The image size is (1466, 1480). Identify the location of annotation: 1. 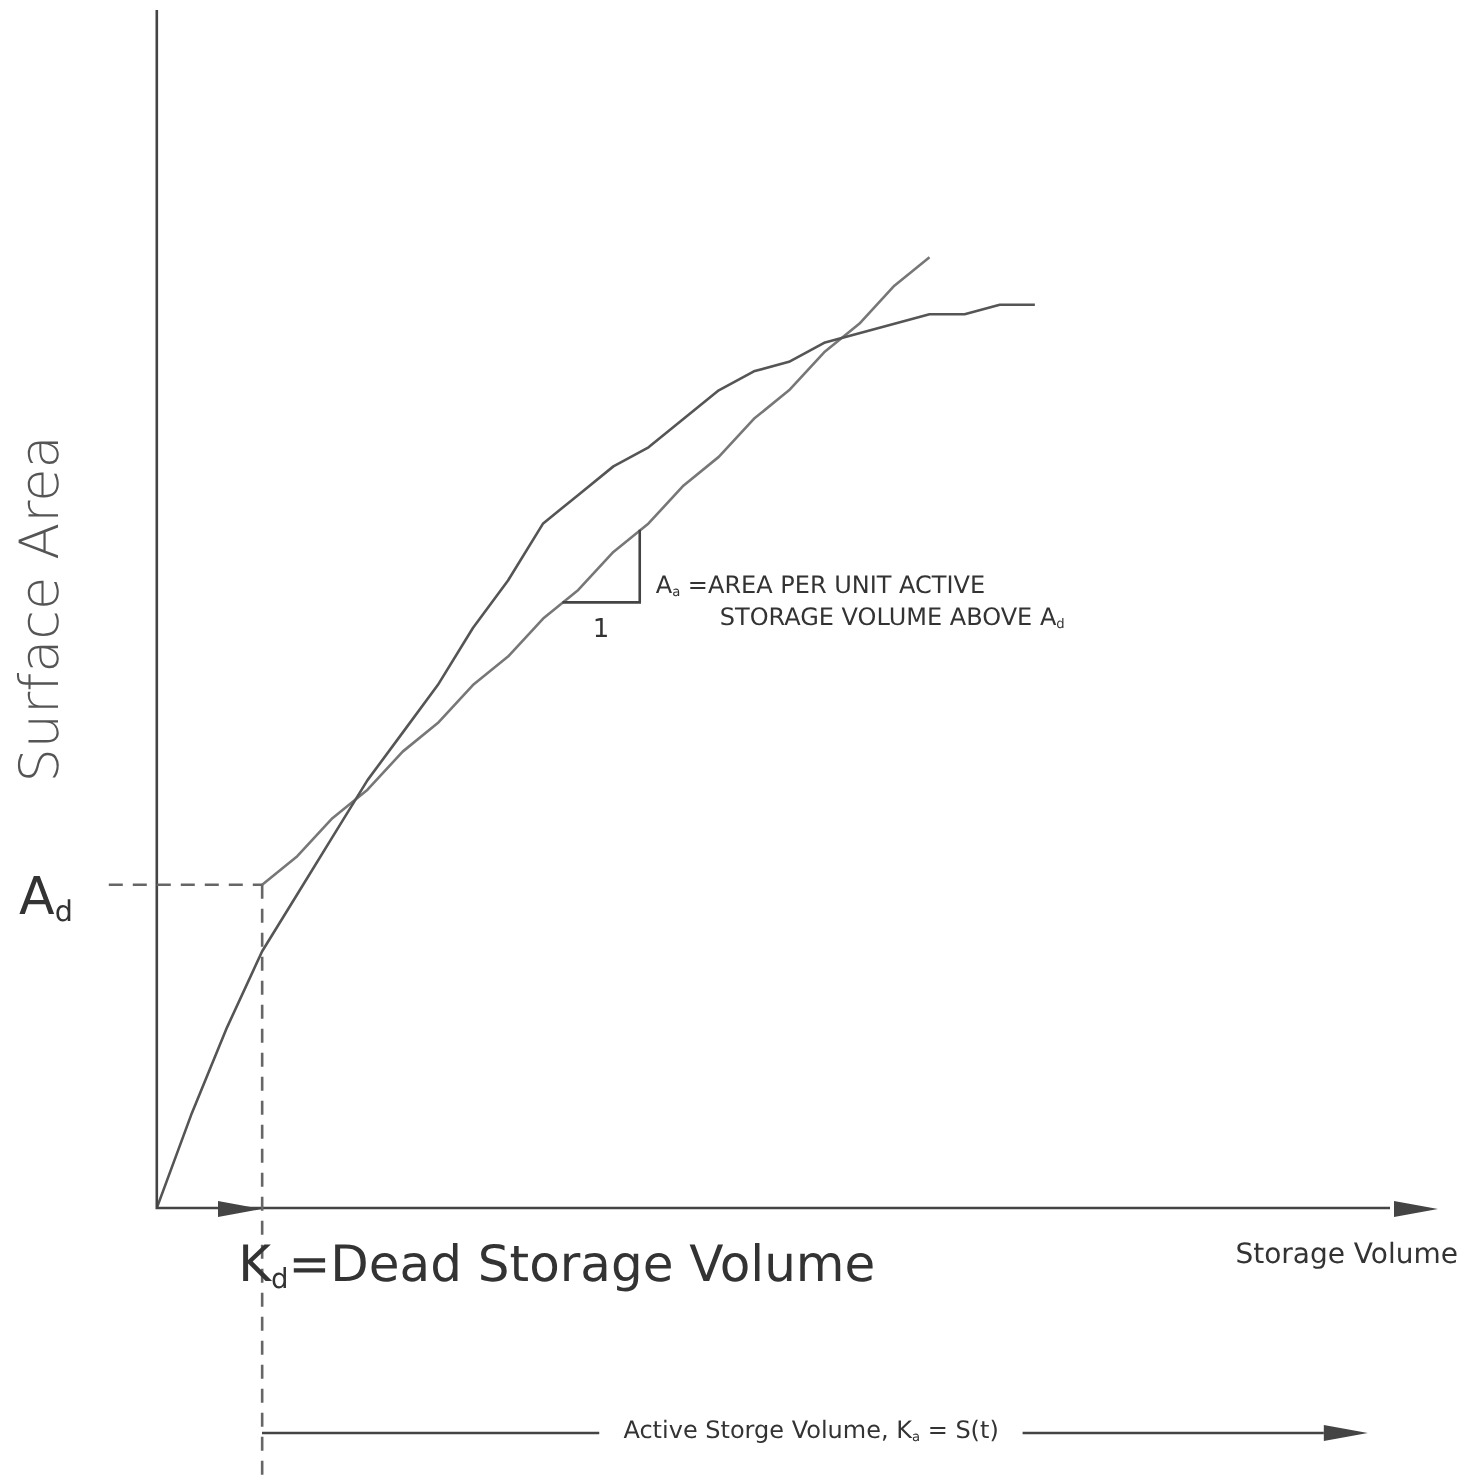
(601, 630).